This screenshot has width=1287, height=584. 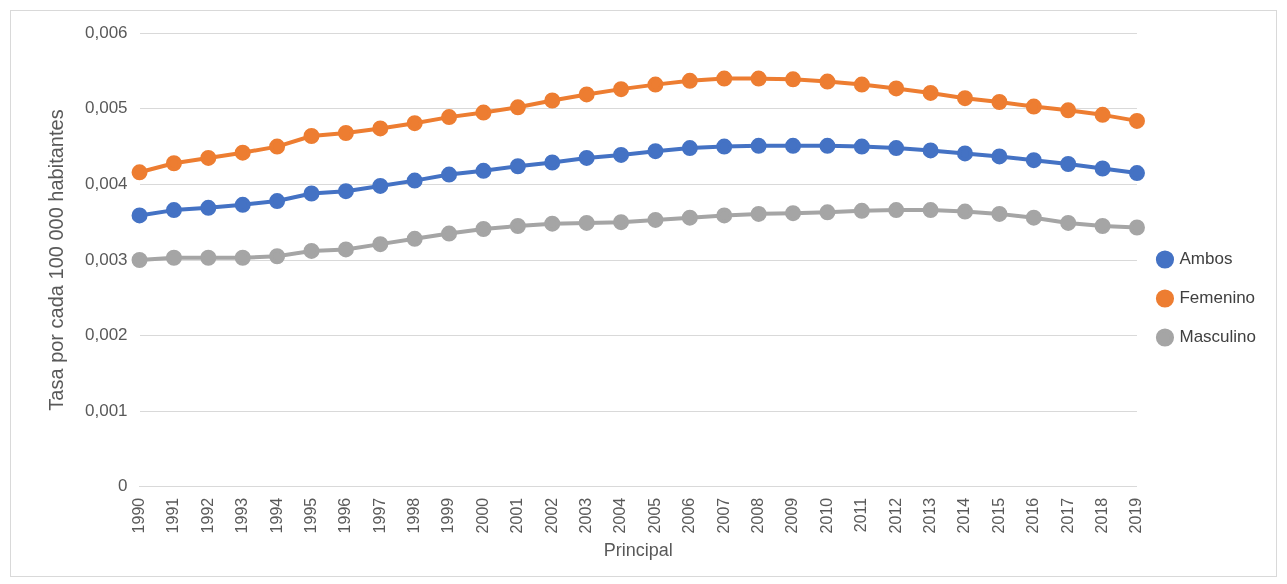 I want to click on y-tick-label: 0,001, so click(x=106, y=410).